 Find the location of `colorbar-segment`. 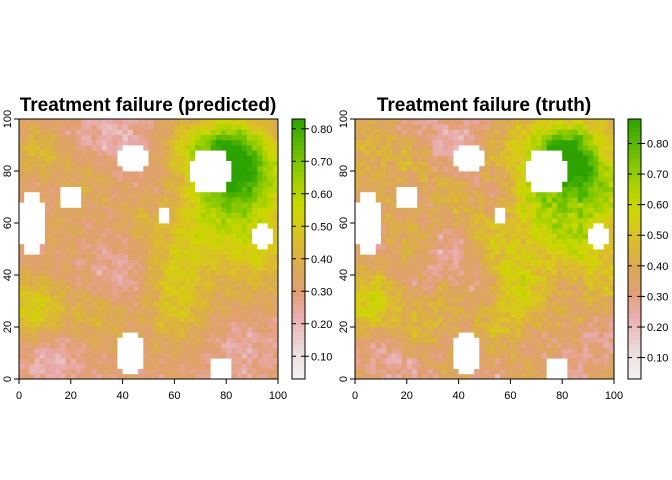

colorbar-segment is located at coordinates (298, 225).